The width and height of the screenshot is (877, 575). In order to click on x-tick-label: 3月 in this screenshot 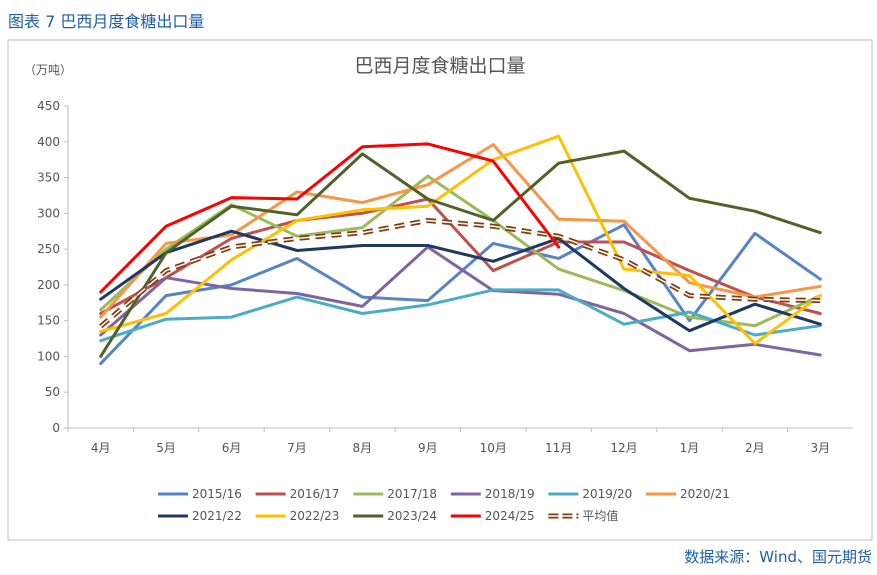, I will do `click(820, 448)`.